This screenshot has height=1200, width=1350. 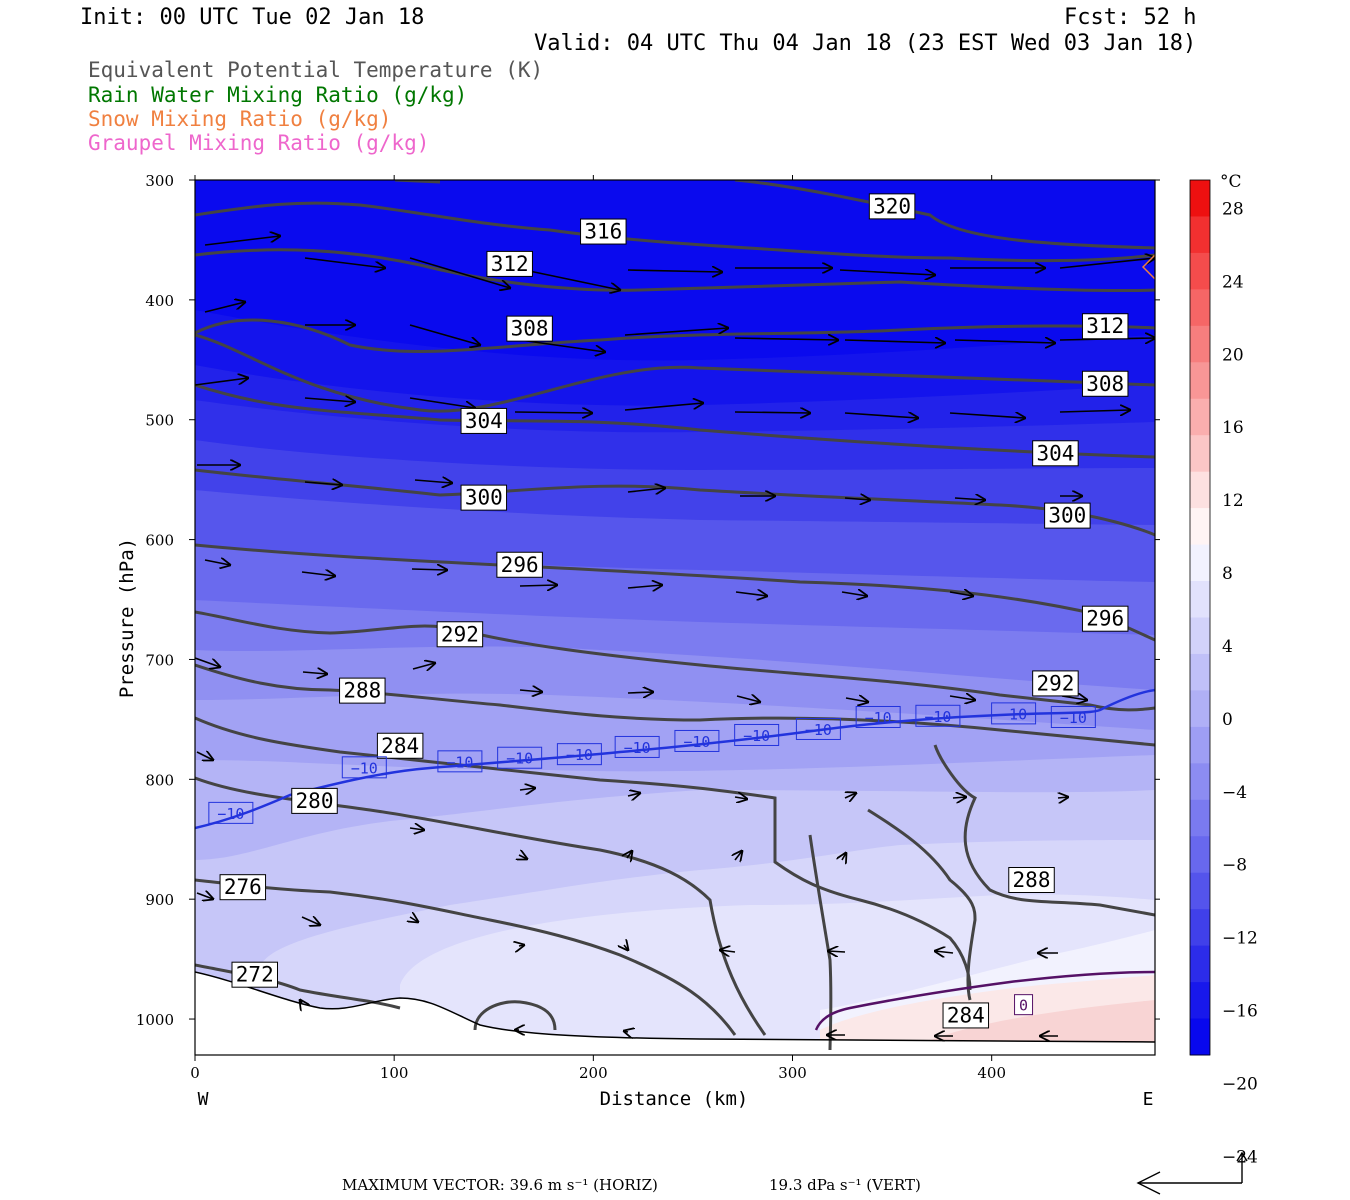 I want to click on y-tick-label: 800, so click(x=159, y=780).